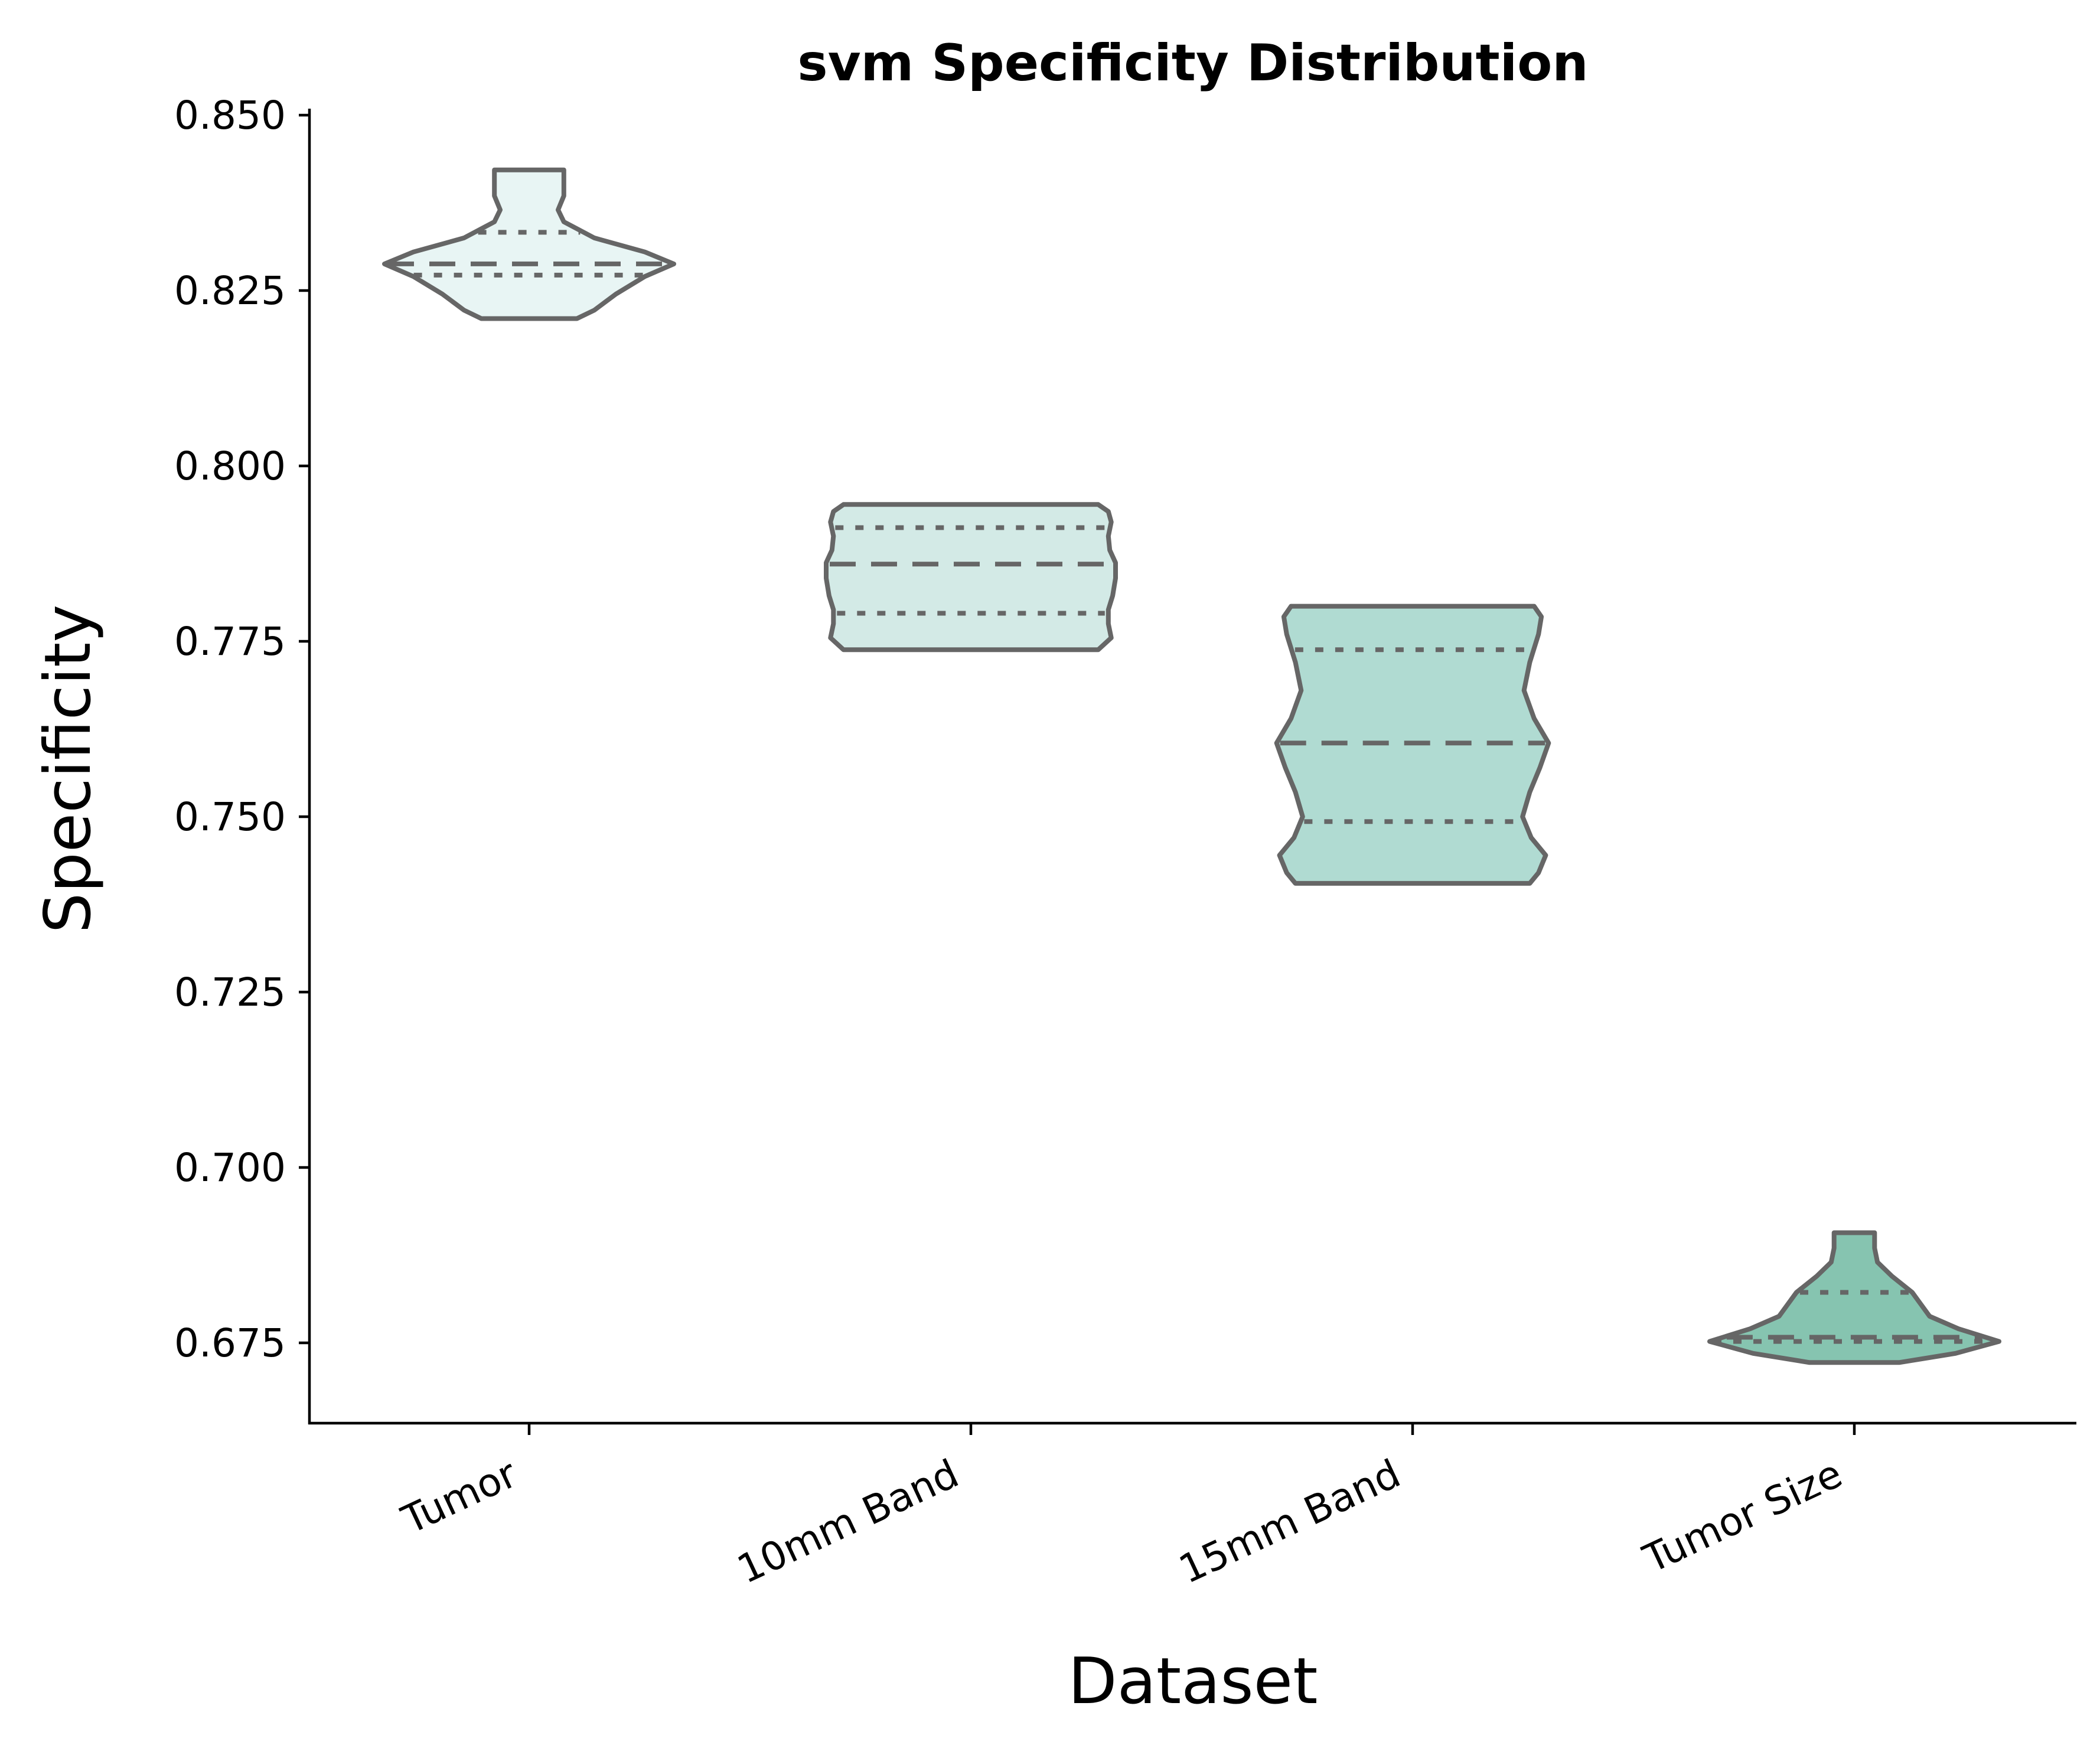 The height and width of the screenshot is (1745, 2100). I want to click on x-axis-label: Dataset, so click(1193, 1681).